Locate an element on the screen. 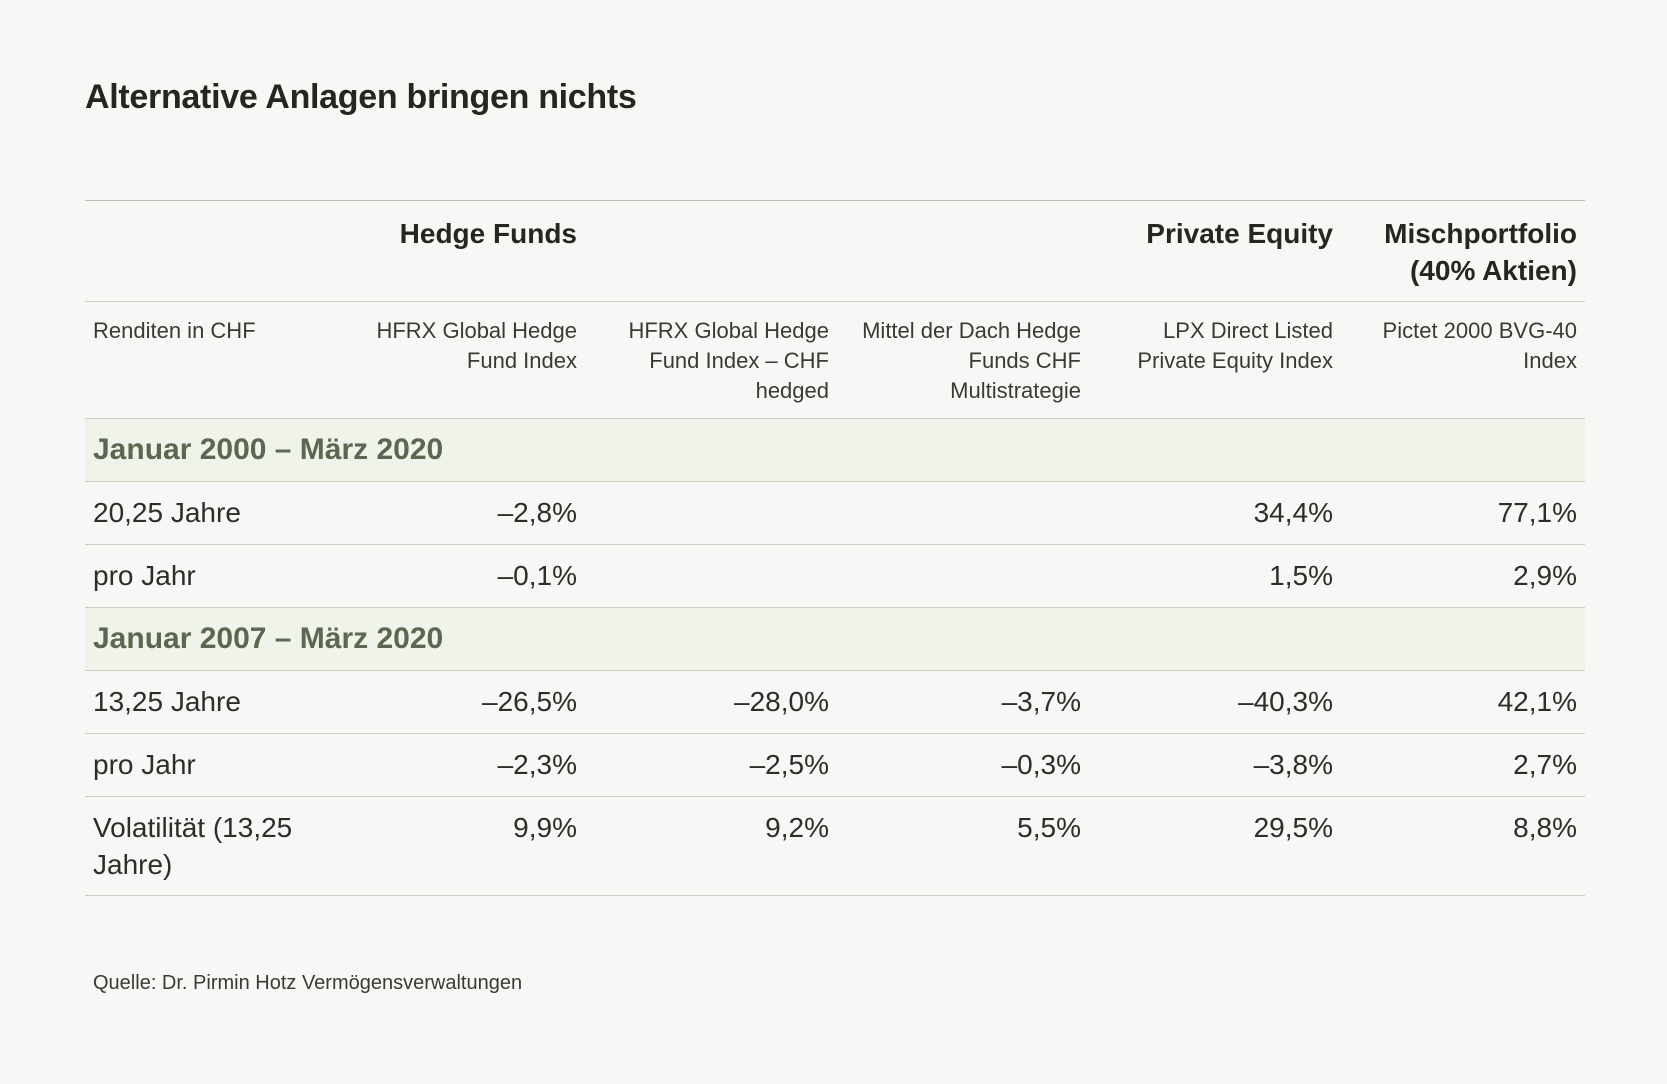  table-cell: –2,8% is located at coordinates (459, 513).